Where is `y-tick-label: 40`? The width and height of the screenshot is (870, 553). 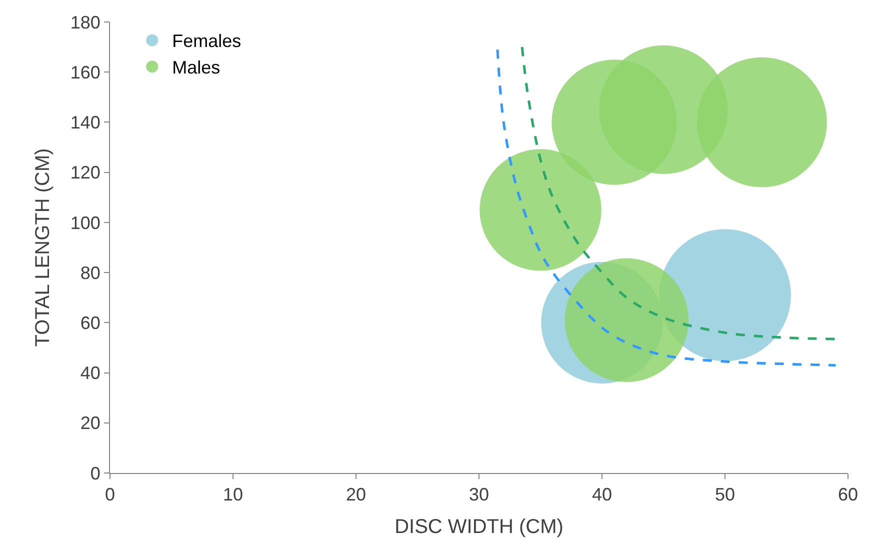
y-tick-label: 40 is located at coordinates (90, 373).